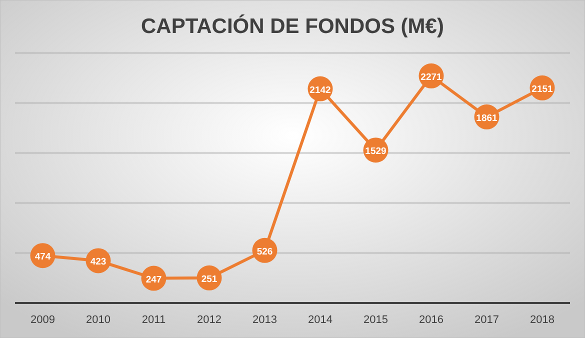 This screenshot has width=585, height=338. What do you see at coordinates (486, 320) in the screenshot?
I see `x-tick-label: 2017` at bounding box center [486, 320].